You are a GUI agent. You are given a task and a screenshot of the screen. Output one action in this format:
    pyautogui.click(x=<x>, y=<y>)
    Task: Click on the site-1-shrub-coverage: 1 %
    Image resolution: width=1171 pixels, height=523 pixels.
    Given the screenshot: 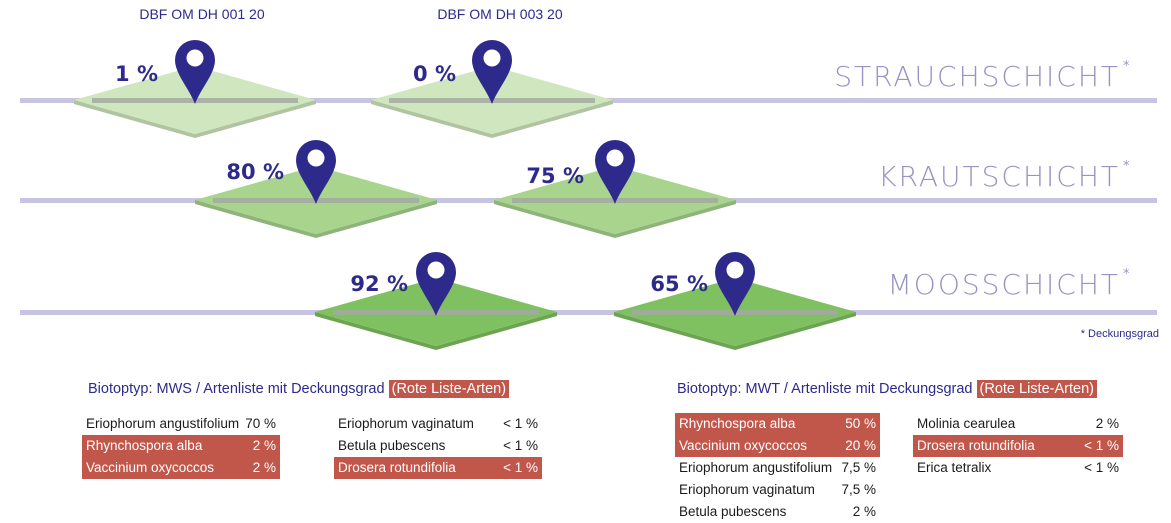 What is the action you would take?
    pyautogui.click(x=136, y=74)
    